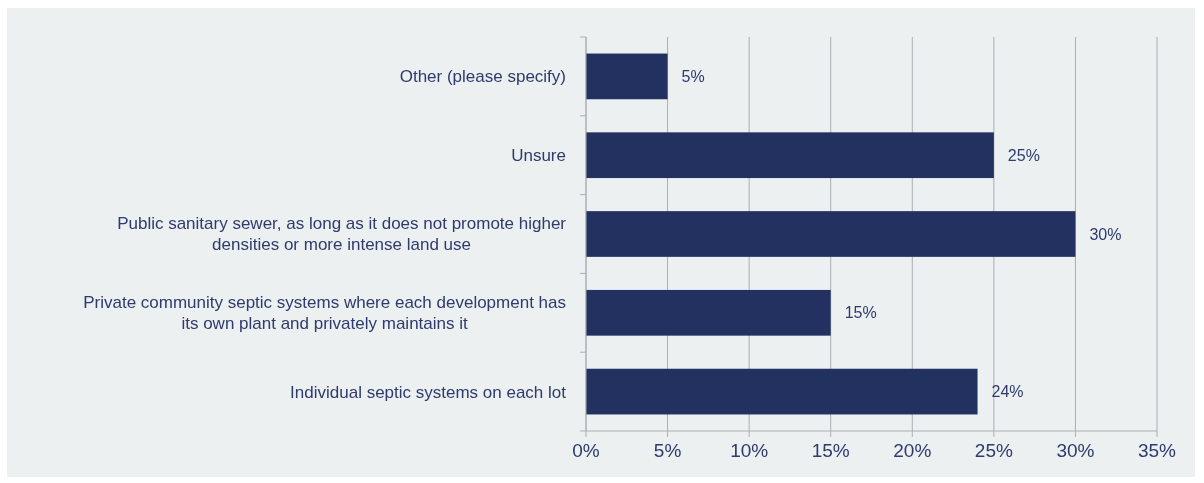  What do you see at coordinates (830, 450) in the screenshot?
I see `x-tick-label: 15%` at bounding box center [830, 450].